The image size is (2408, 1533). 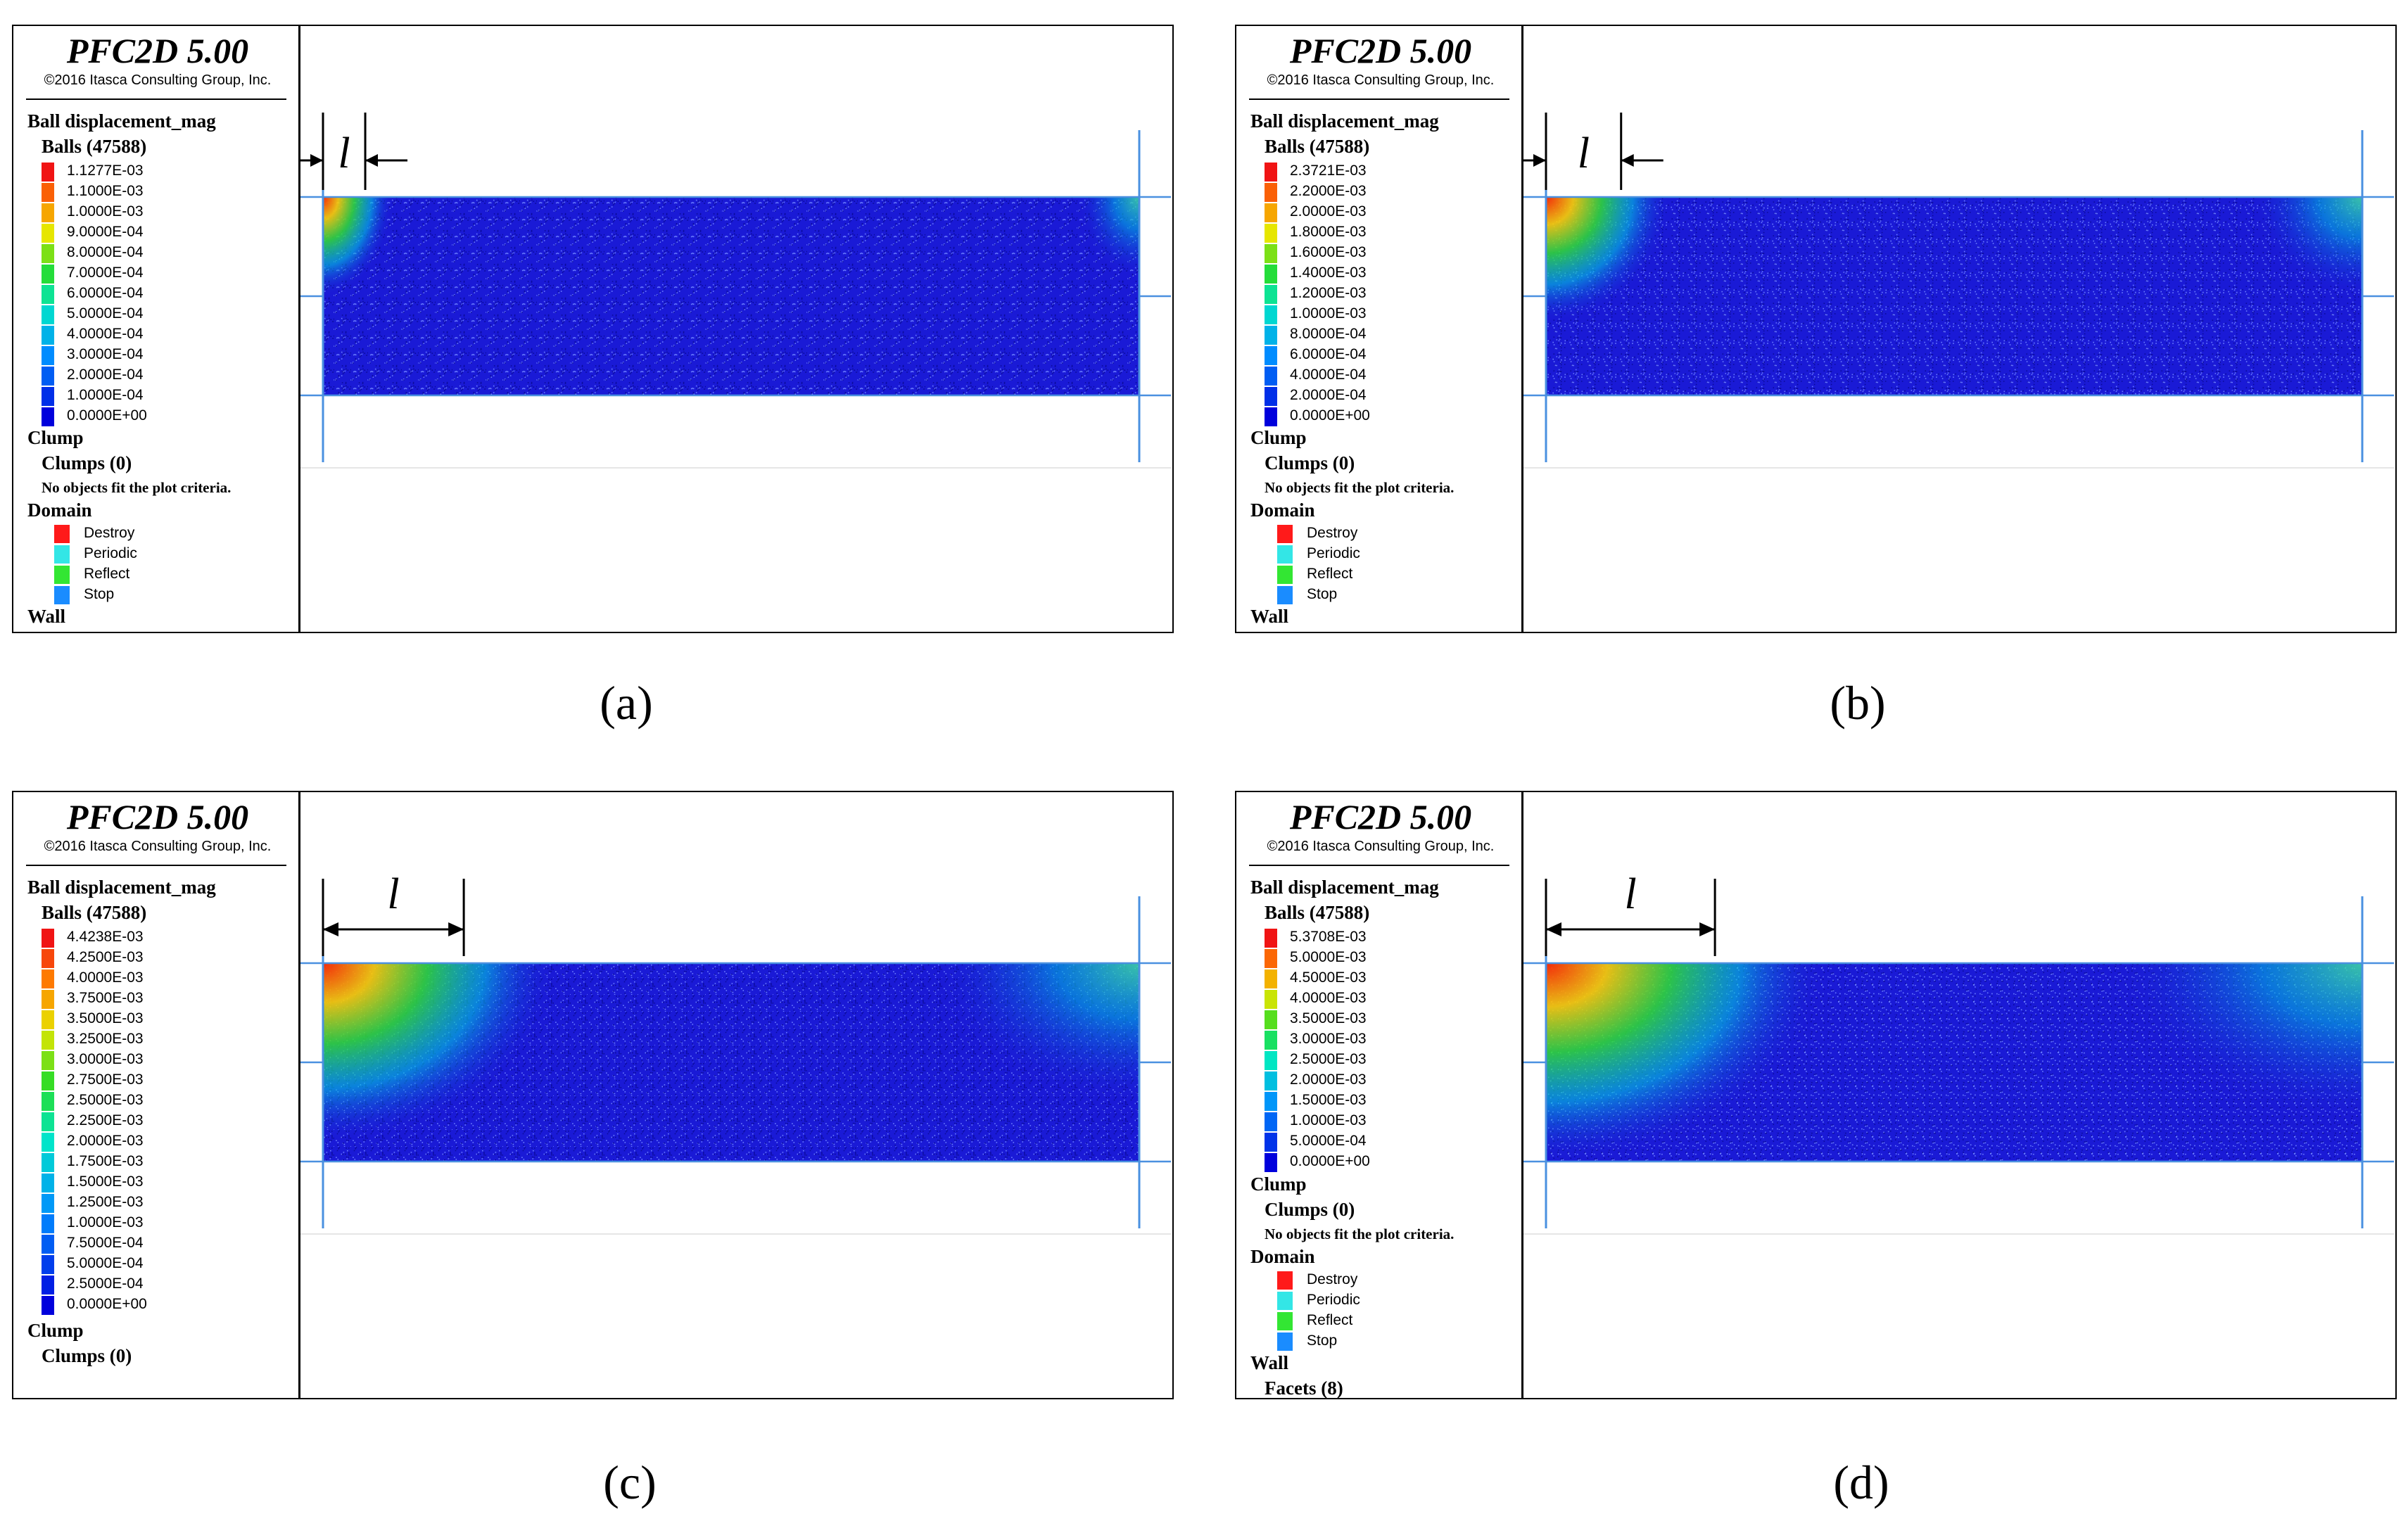 I want to click on legend-value: 1.1000E-03, so click(x=105, y=191).